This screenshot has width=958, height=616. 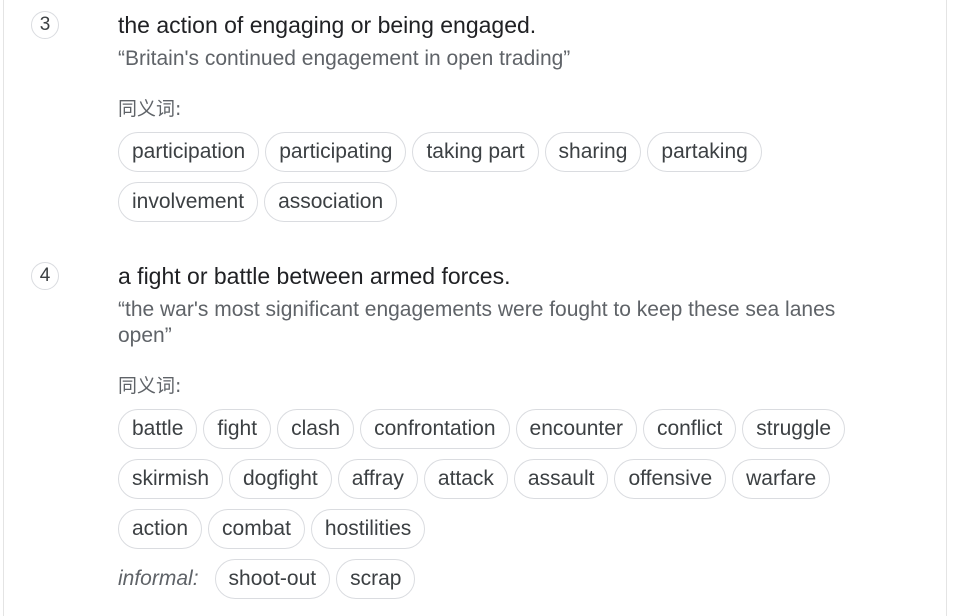 I want to click on synonym-chip: dogfight, so click(x=280, y=479).